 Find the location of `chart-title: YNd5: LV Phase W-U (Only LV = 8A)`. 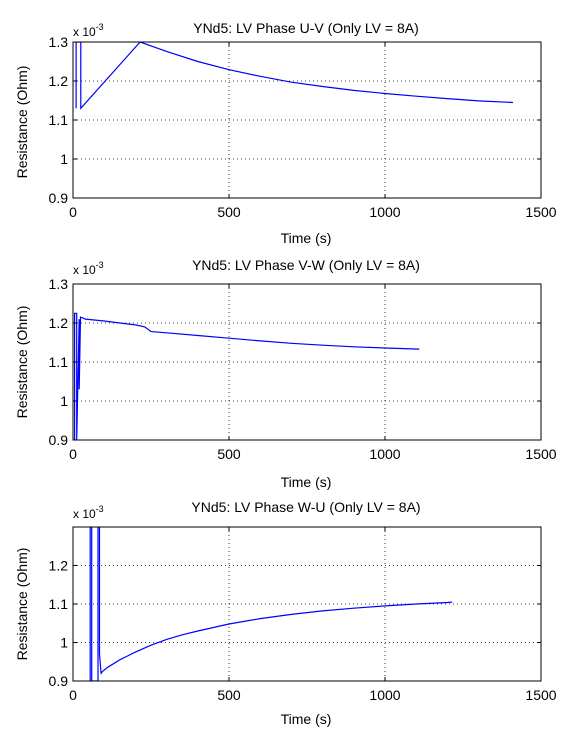

chart-title: YNd5: LV Phase W-U (Only LV = 8A) is located at coordinates (305, 507).